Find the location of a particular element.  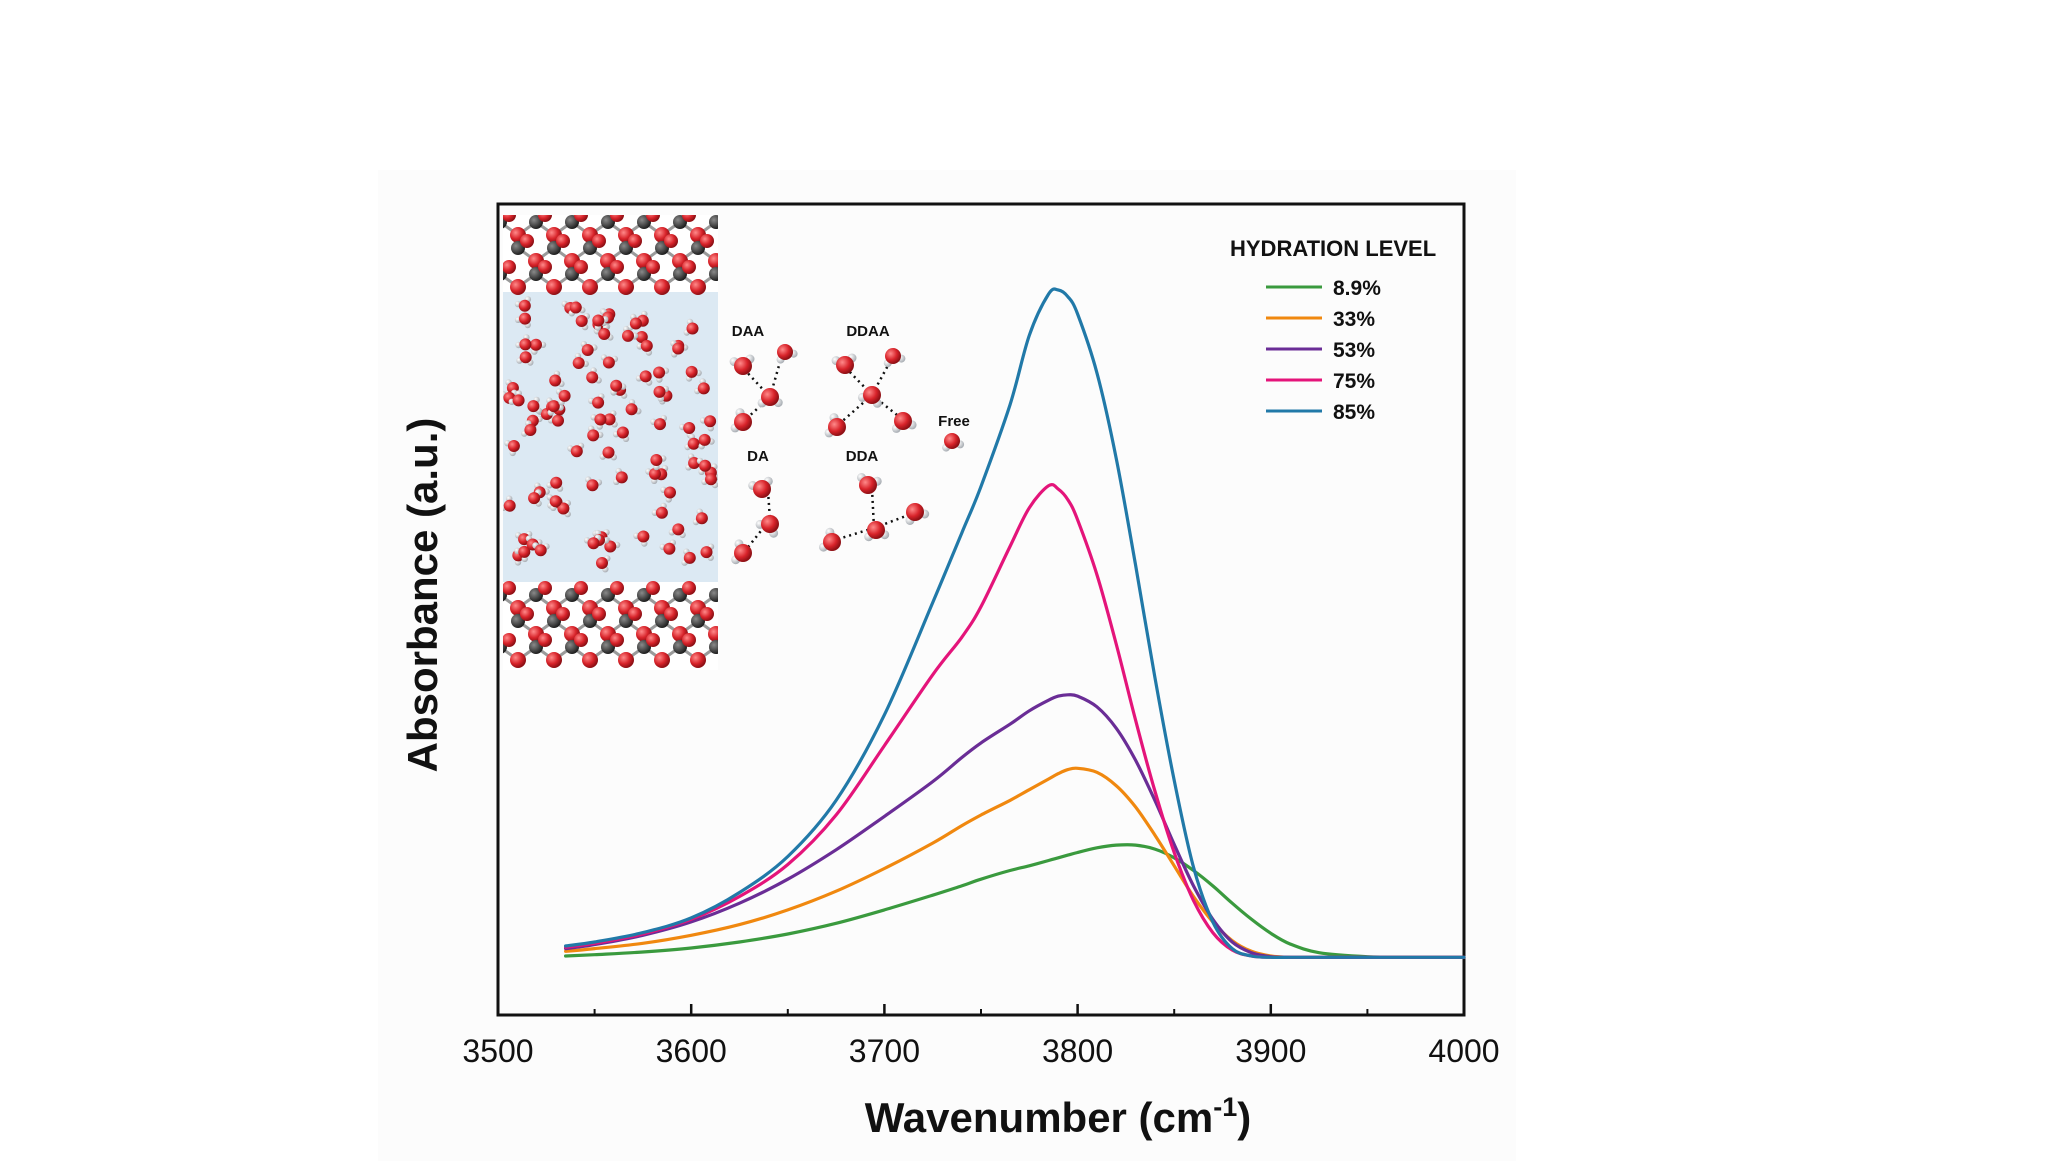

x-axis-title: Wavenumber (cm-1) is located at coordinates (1058, 1116).